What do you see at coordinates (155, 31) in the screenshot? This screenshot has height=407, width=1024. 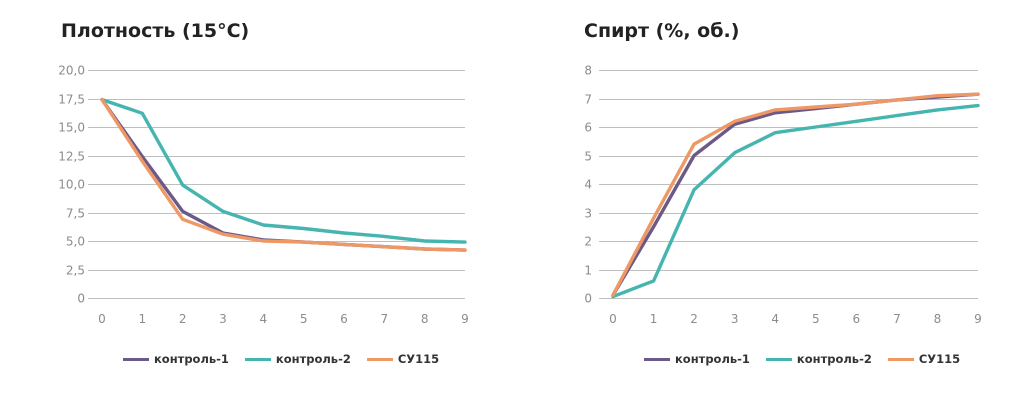 I see `chart-title: Плотность (15°C)` at bounding box center [155, 31].